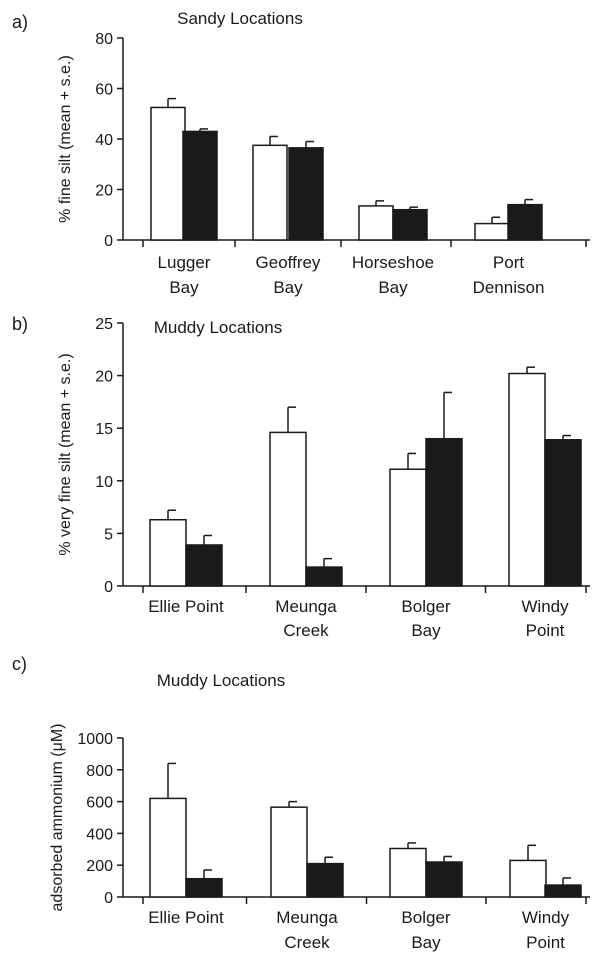 The width and height of the screenshot is (600, 956). Describe the element at coordinates (240, 18) in the screenshot. I see `chart-title: Sandy Locations` at that location.